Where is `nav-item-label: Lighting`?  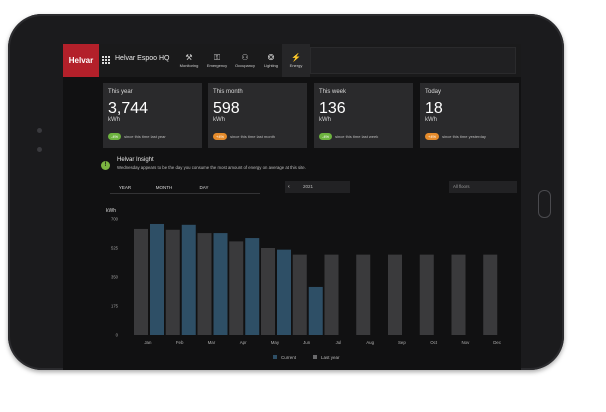 nav-item-label: Lighting is located at coordinates (270, 65).